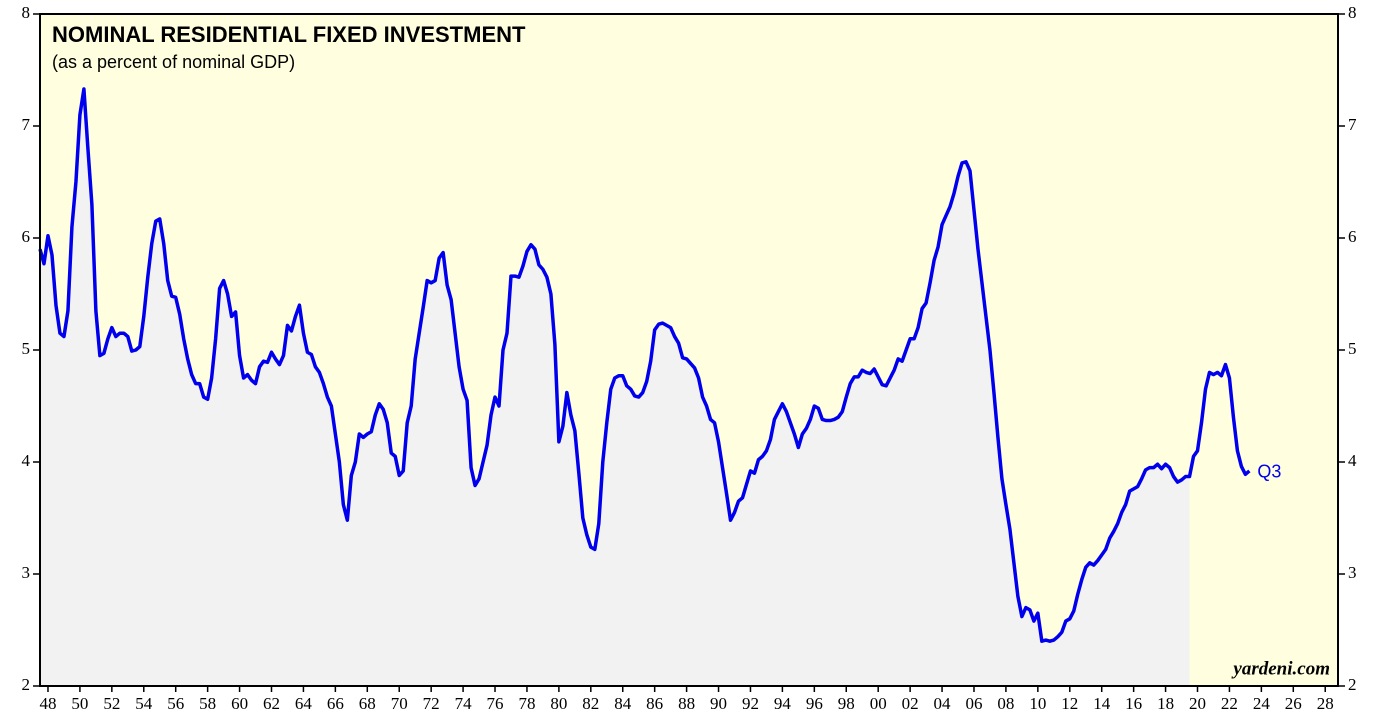 Image resolution: width=1382 pixels, height=717 pixels. Describe the element at coordinates (335, 703) in the screenshot. I see `x-tick-label: 66` at that location.